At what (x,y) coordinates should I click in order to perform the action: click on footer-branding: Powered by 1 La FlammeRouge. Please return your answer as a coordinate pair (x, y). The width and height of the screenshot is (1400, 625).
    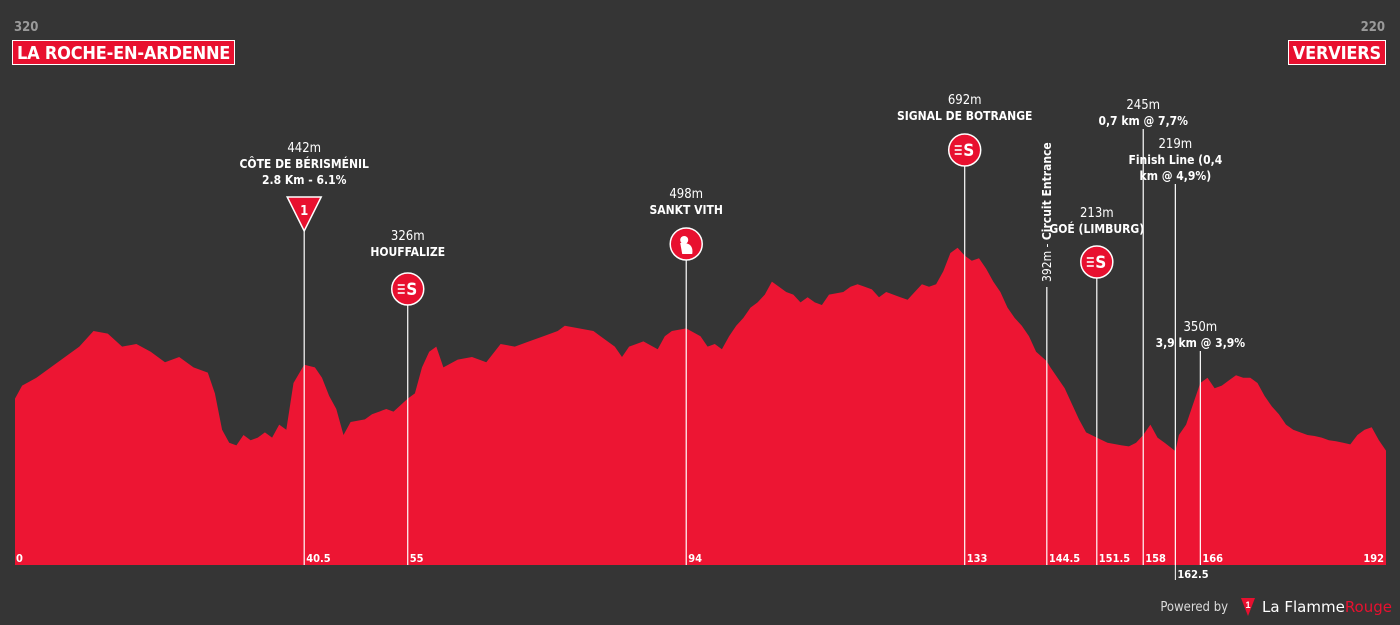
    Looking at the image, I should click on (1276, 607).